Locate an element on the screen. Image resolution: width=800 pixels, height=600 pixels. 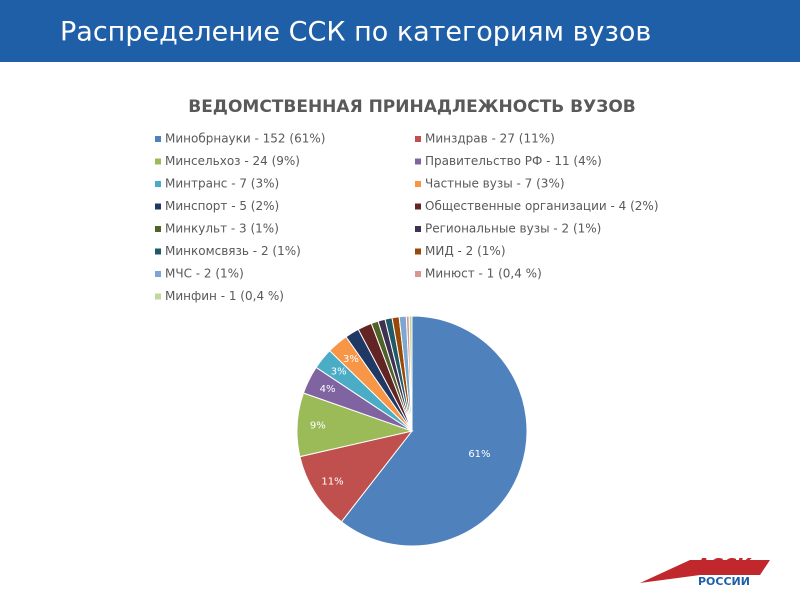
legend-label: Общественные организации - 4 (2%) is located at coordinates (542, 206).